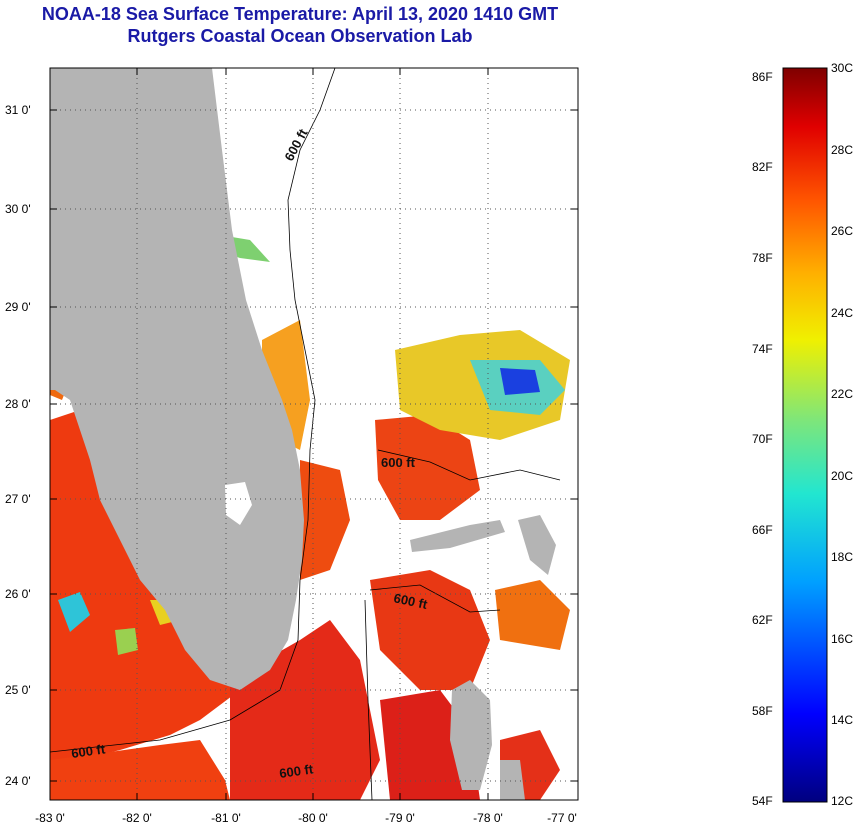 The image size is (864, 832). I want to click on lon-tick-label: -78 0', so click(488, 818).